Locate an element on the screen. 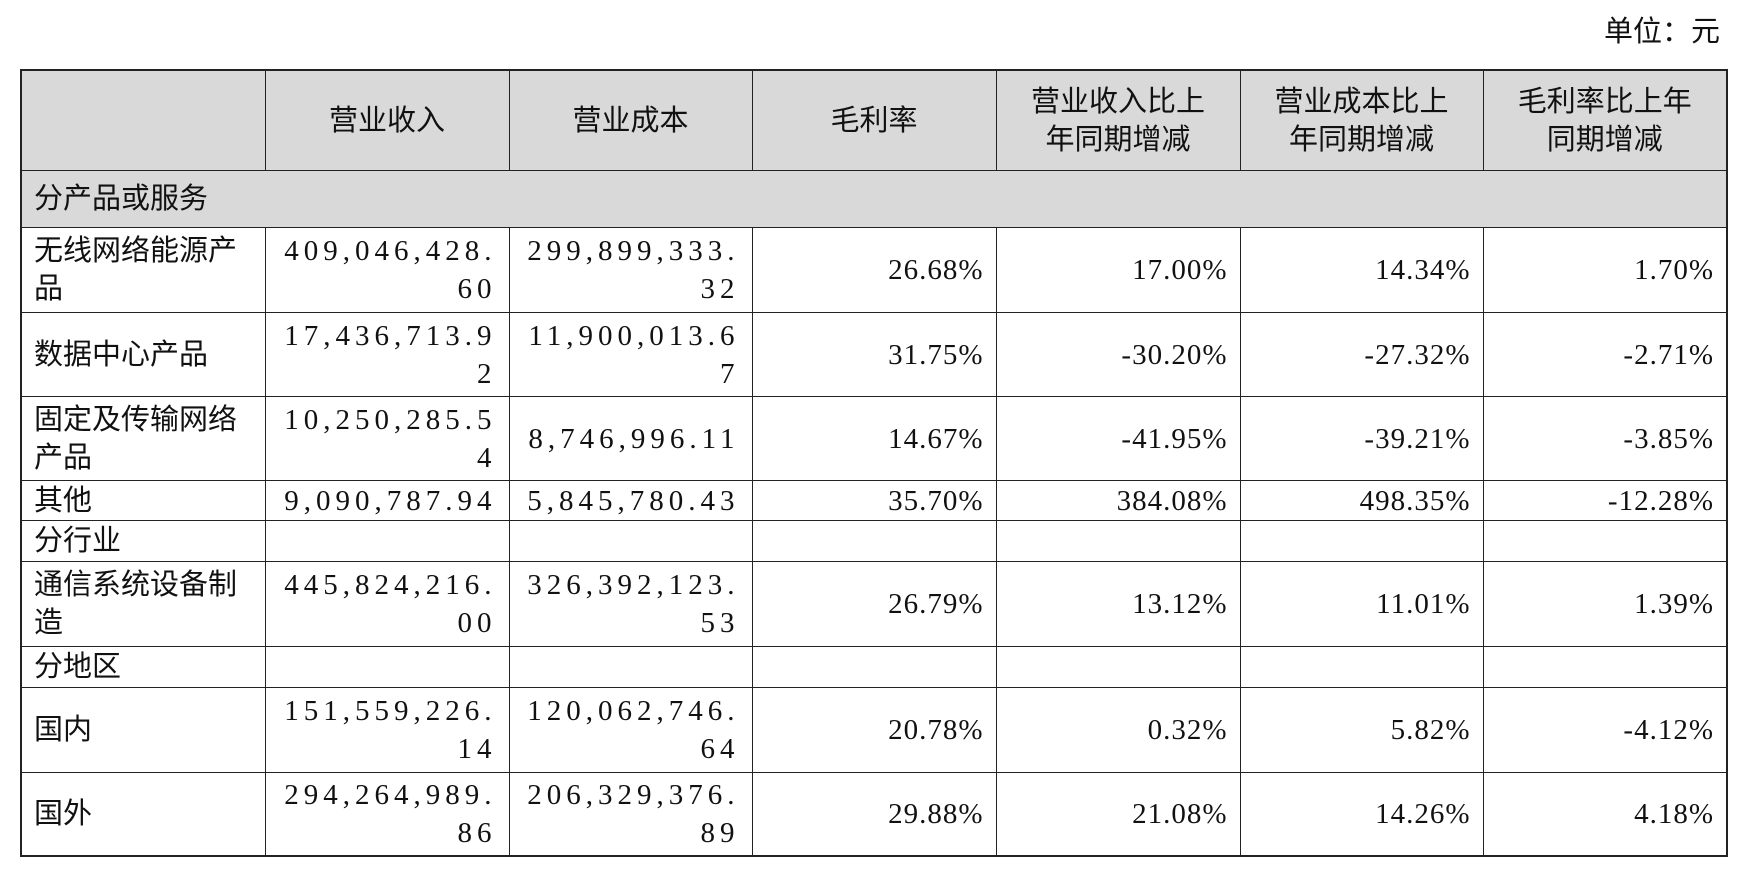 The width and height of the screenshot is (1738, 874). value-cell: 5,845,780.43 is located at coordinates (630, 500).